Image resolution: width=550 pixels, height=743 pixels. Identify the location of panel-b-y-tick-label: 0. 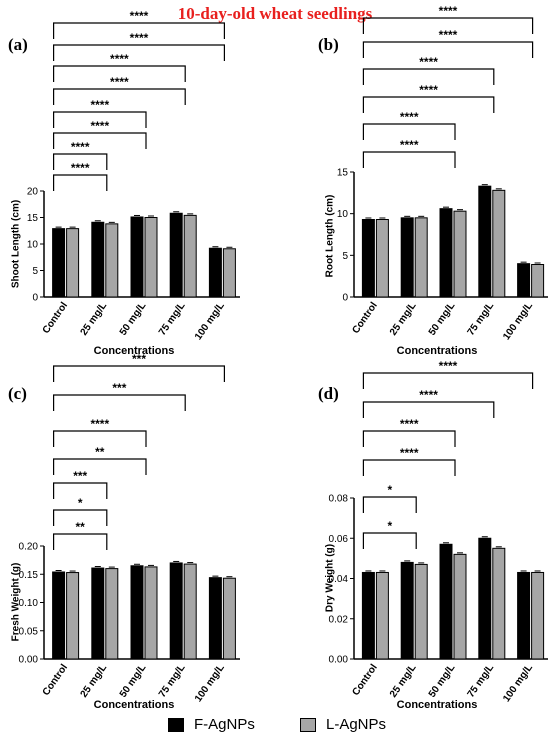
(345, 298).